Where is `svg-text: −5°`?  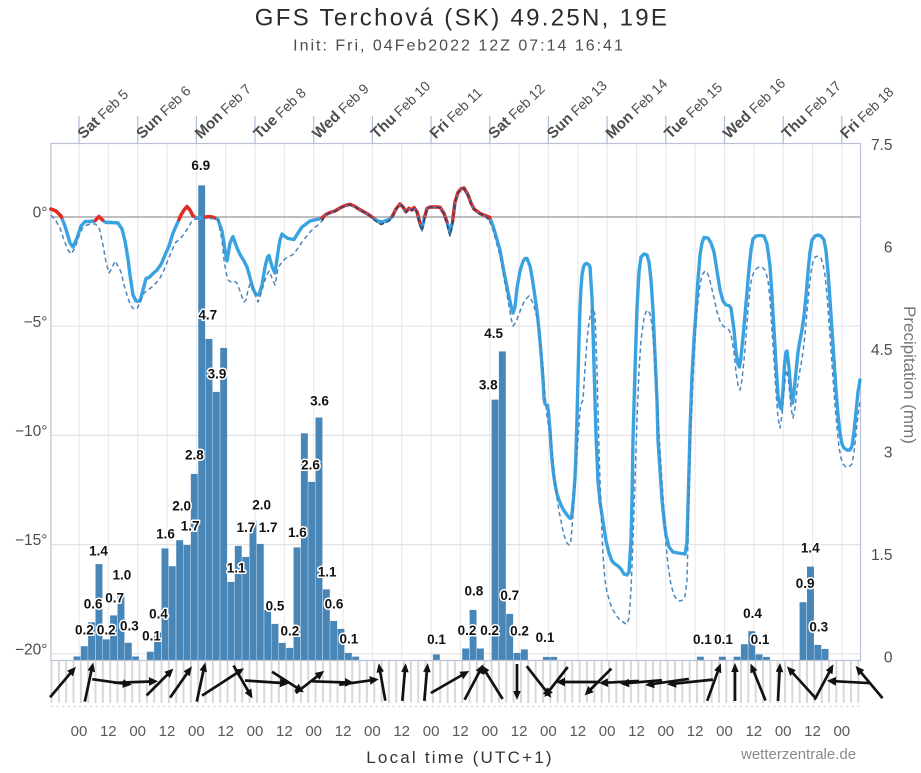 svg-text: −5° is located at coordinates (36, 322).